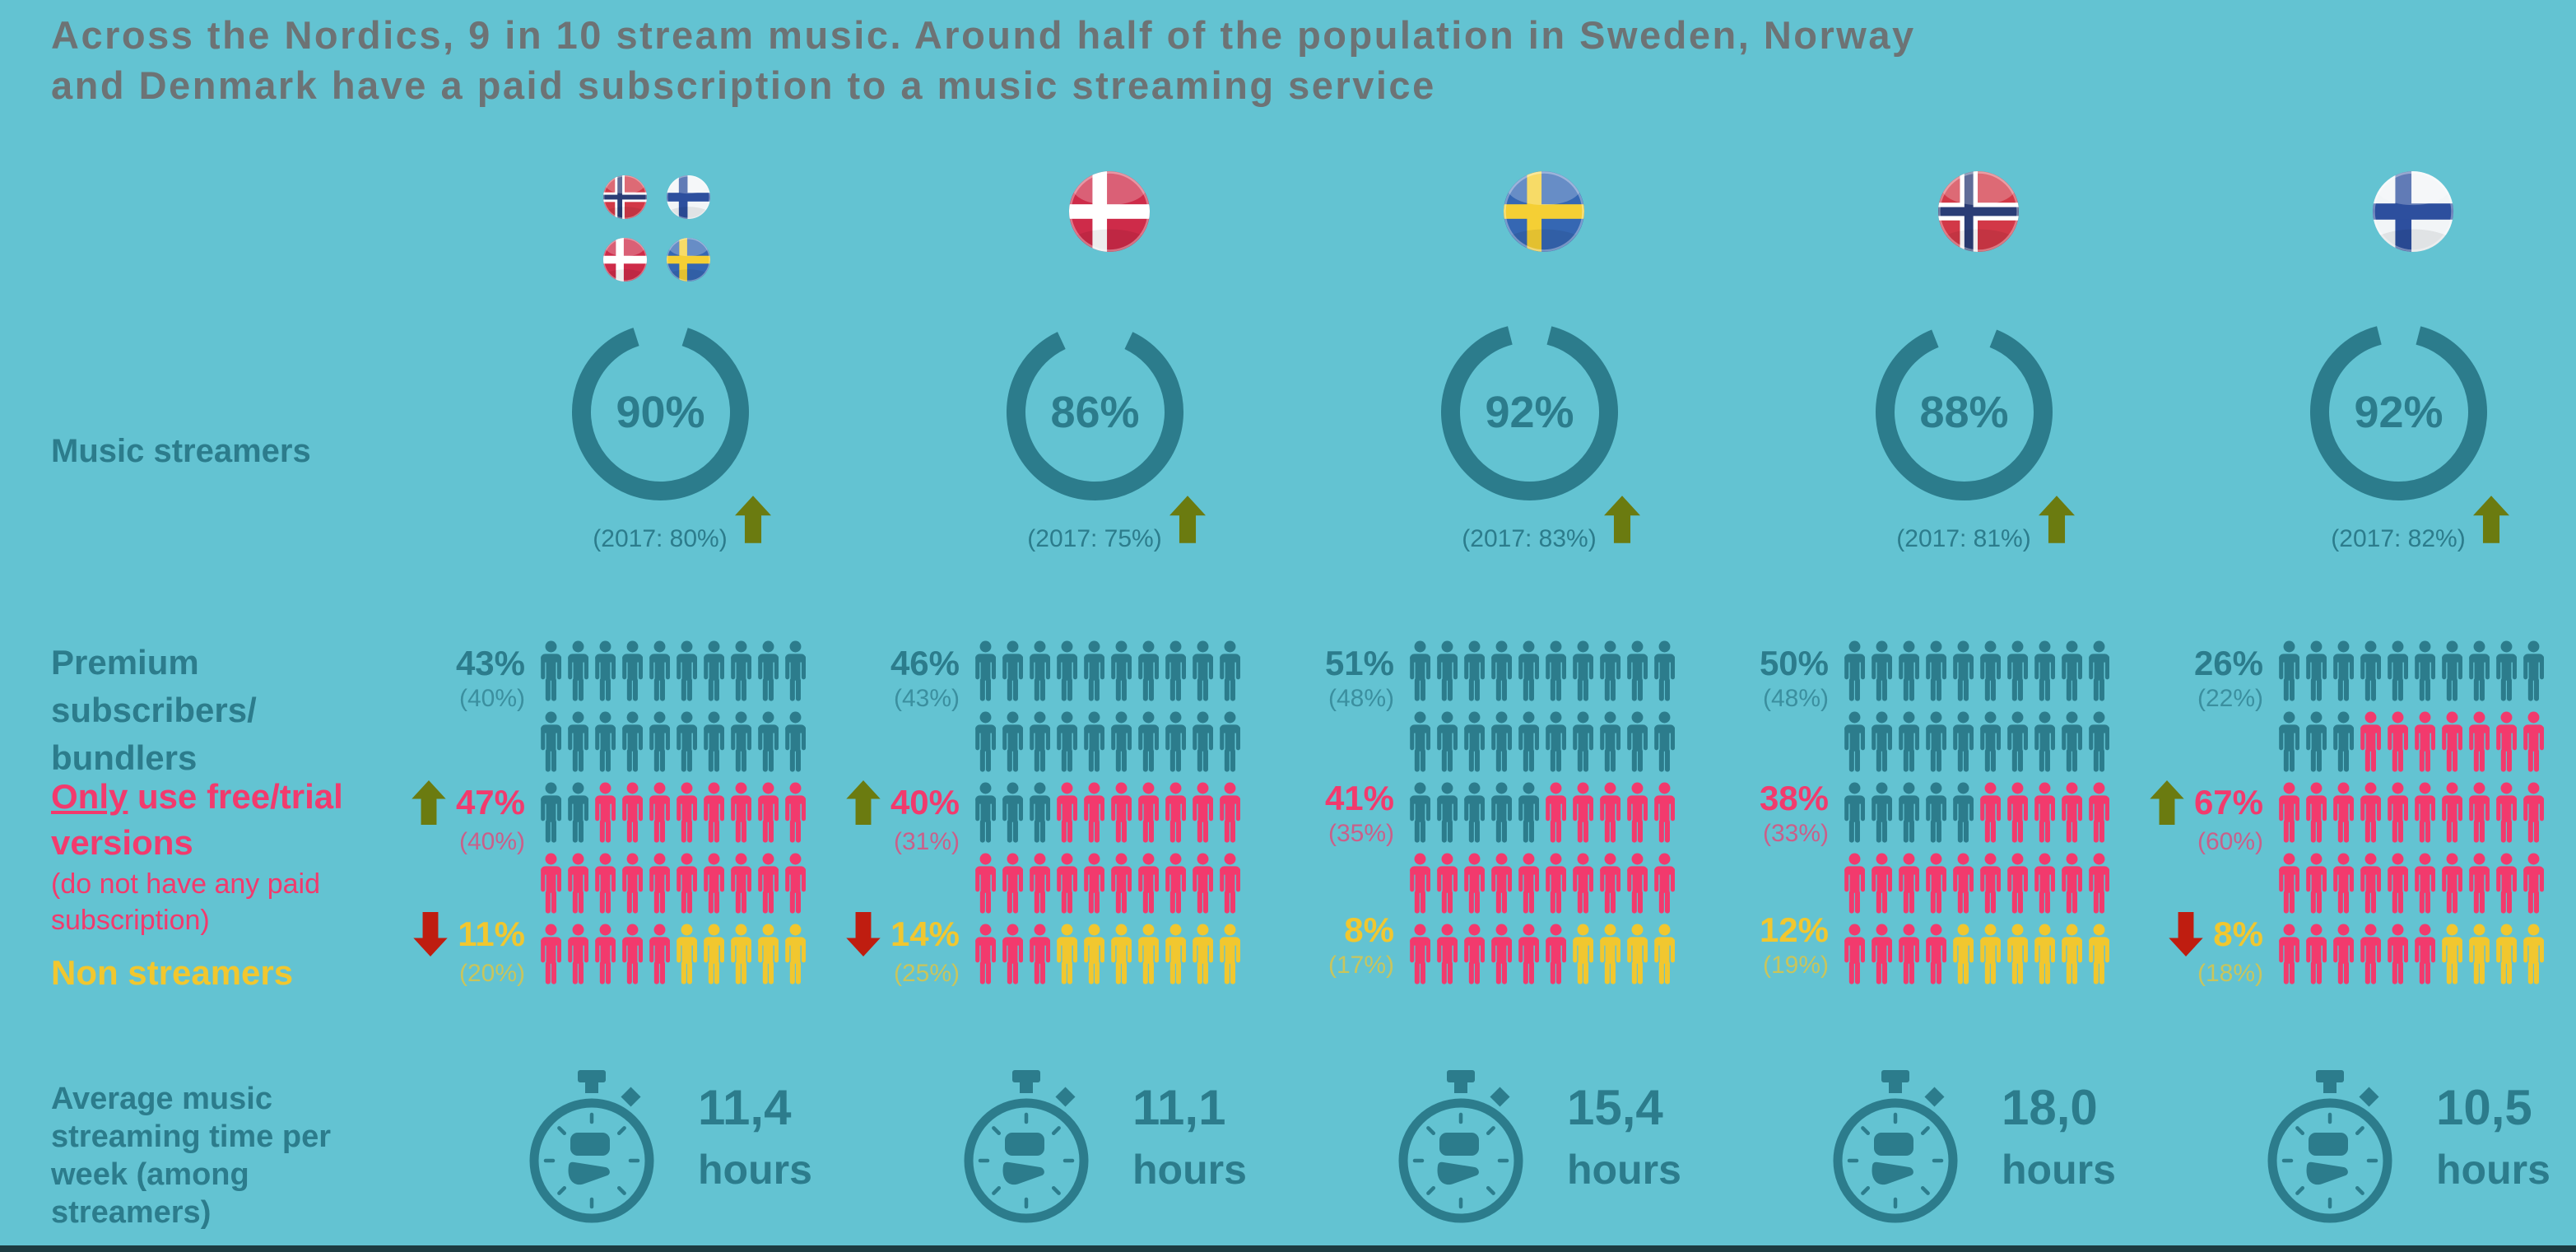  Describe the element at coordinates (491, 699) in the screenshot. I see `premium-previous-value: (40%)` at that location.